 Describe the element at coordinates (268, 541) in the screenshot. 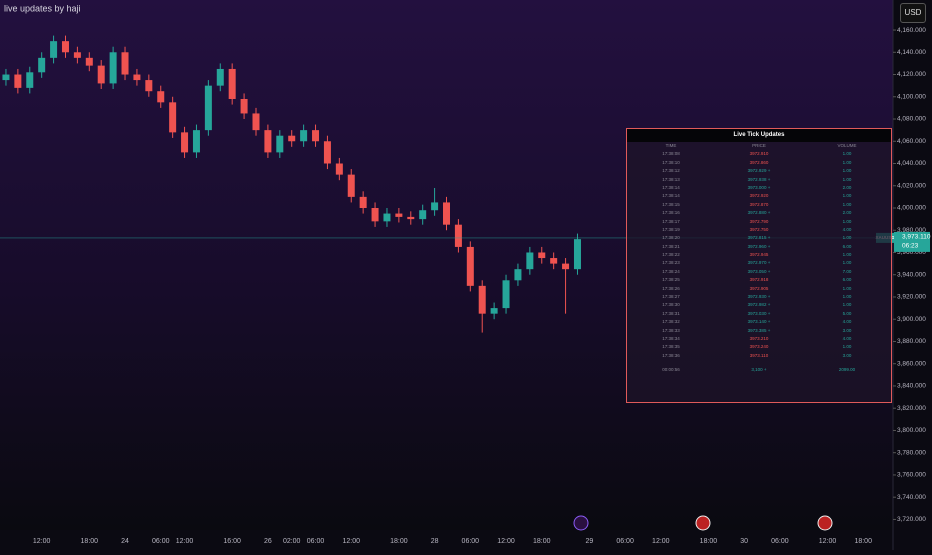

I see `x-tick-label: 26` at that location.